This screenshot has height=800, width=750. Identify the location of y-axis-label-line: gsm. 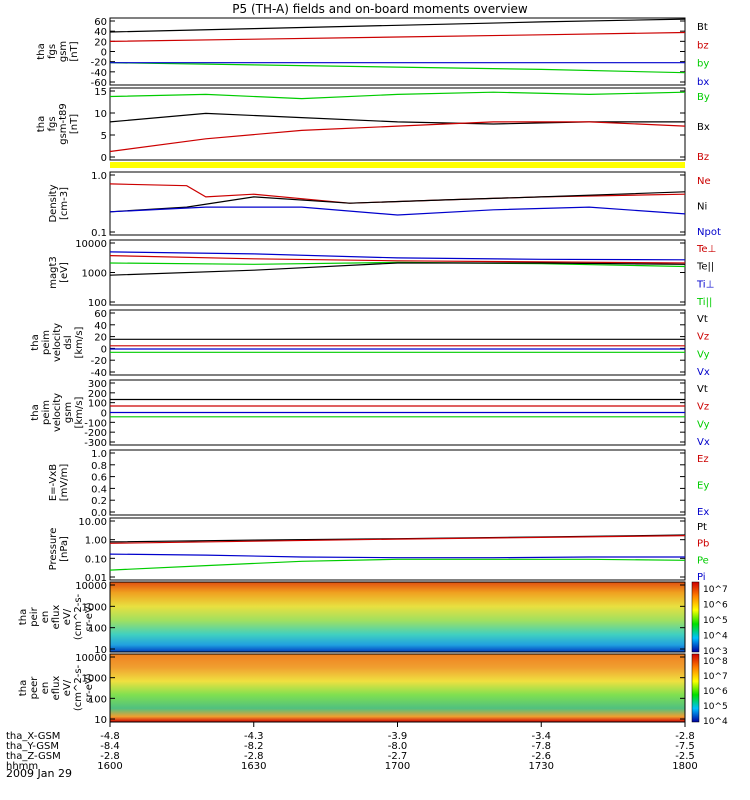
(68, 412).